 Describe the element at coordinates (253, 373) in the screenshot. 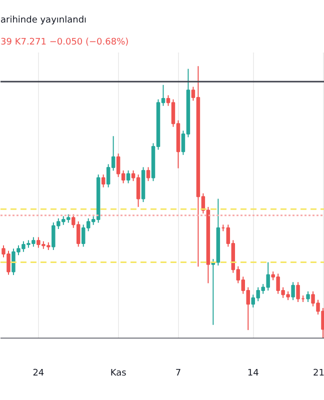

I see `x-tick-label: 14` at that location.